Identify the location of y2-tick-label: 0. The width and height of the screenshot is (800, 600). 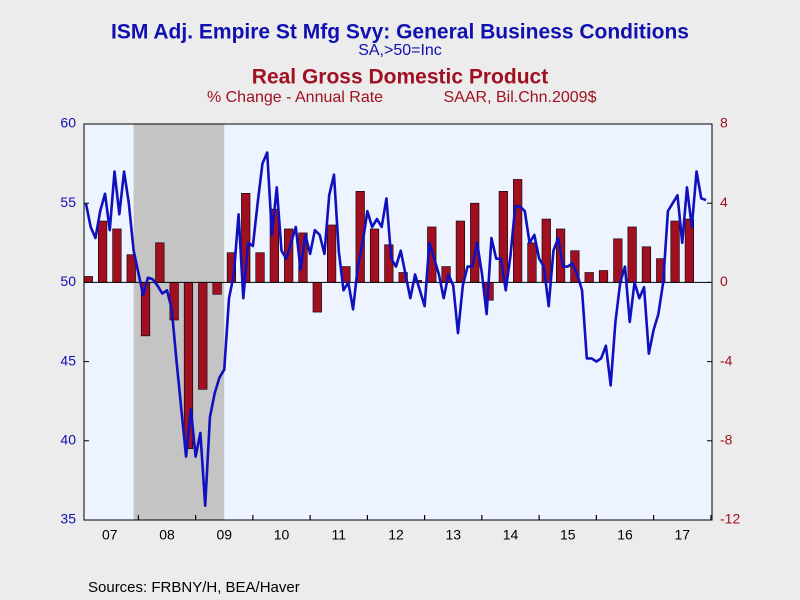
(724, 281).